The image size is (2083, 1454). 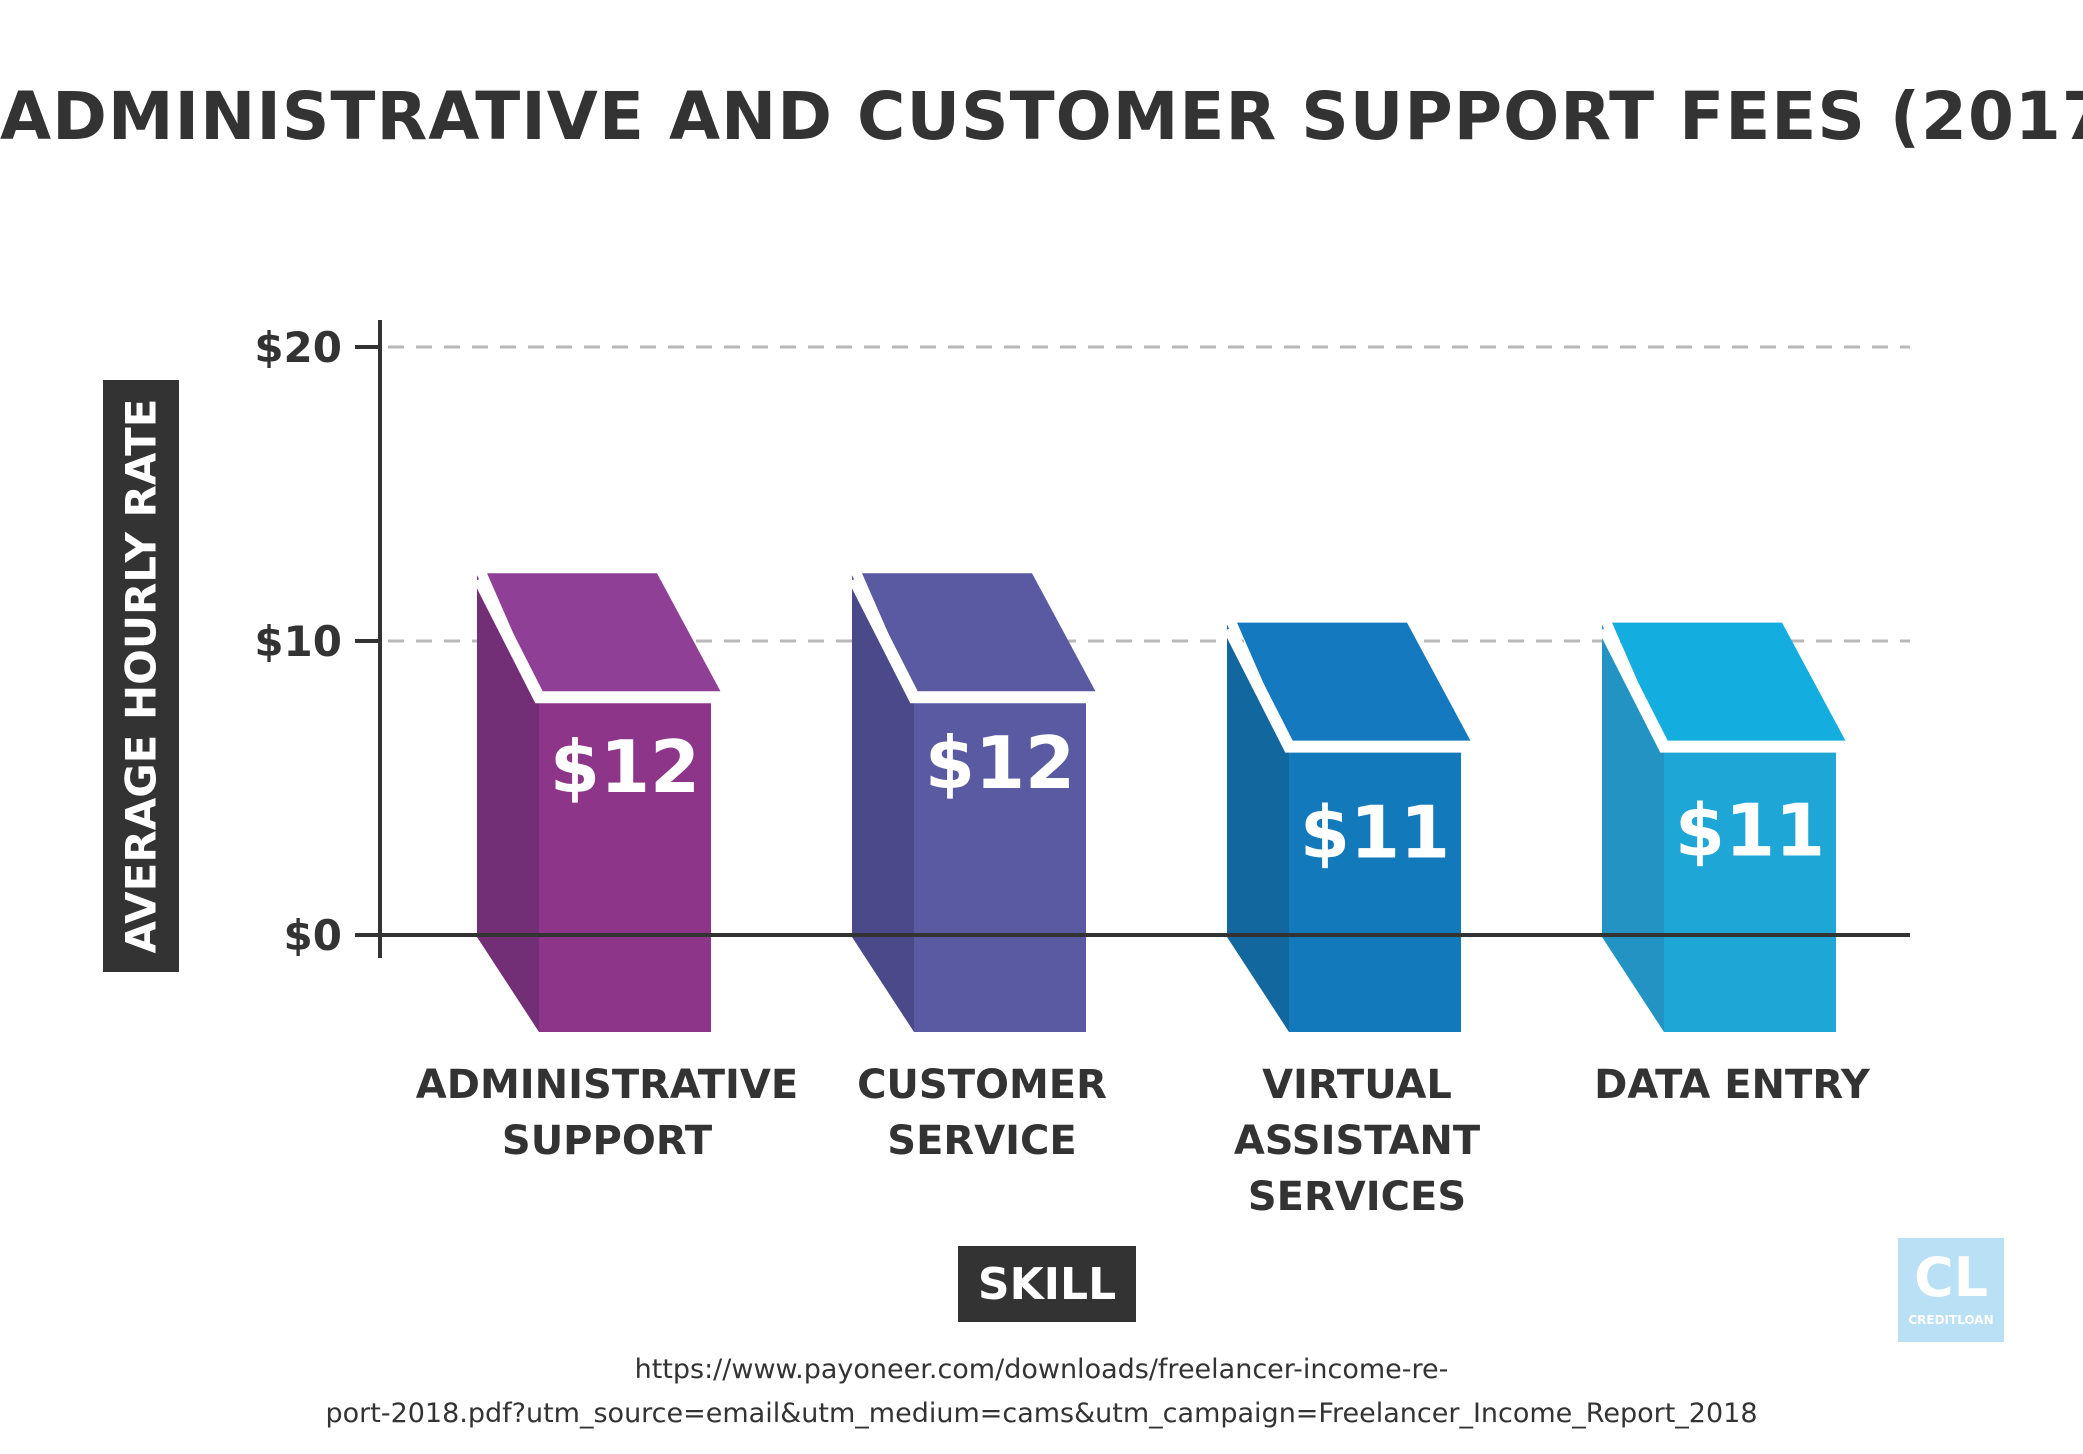 I want to click on creditloan-logo: CL CREDITLOAN, so click(x=1951, y=1290).